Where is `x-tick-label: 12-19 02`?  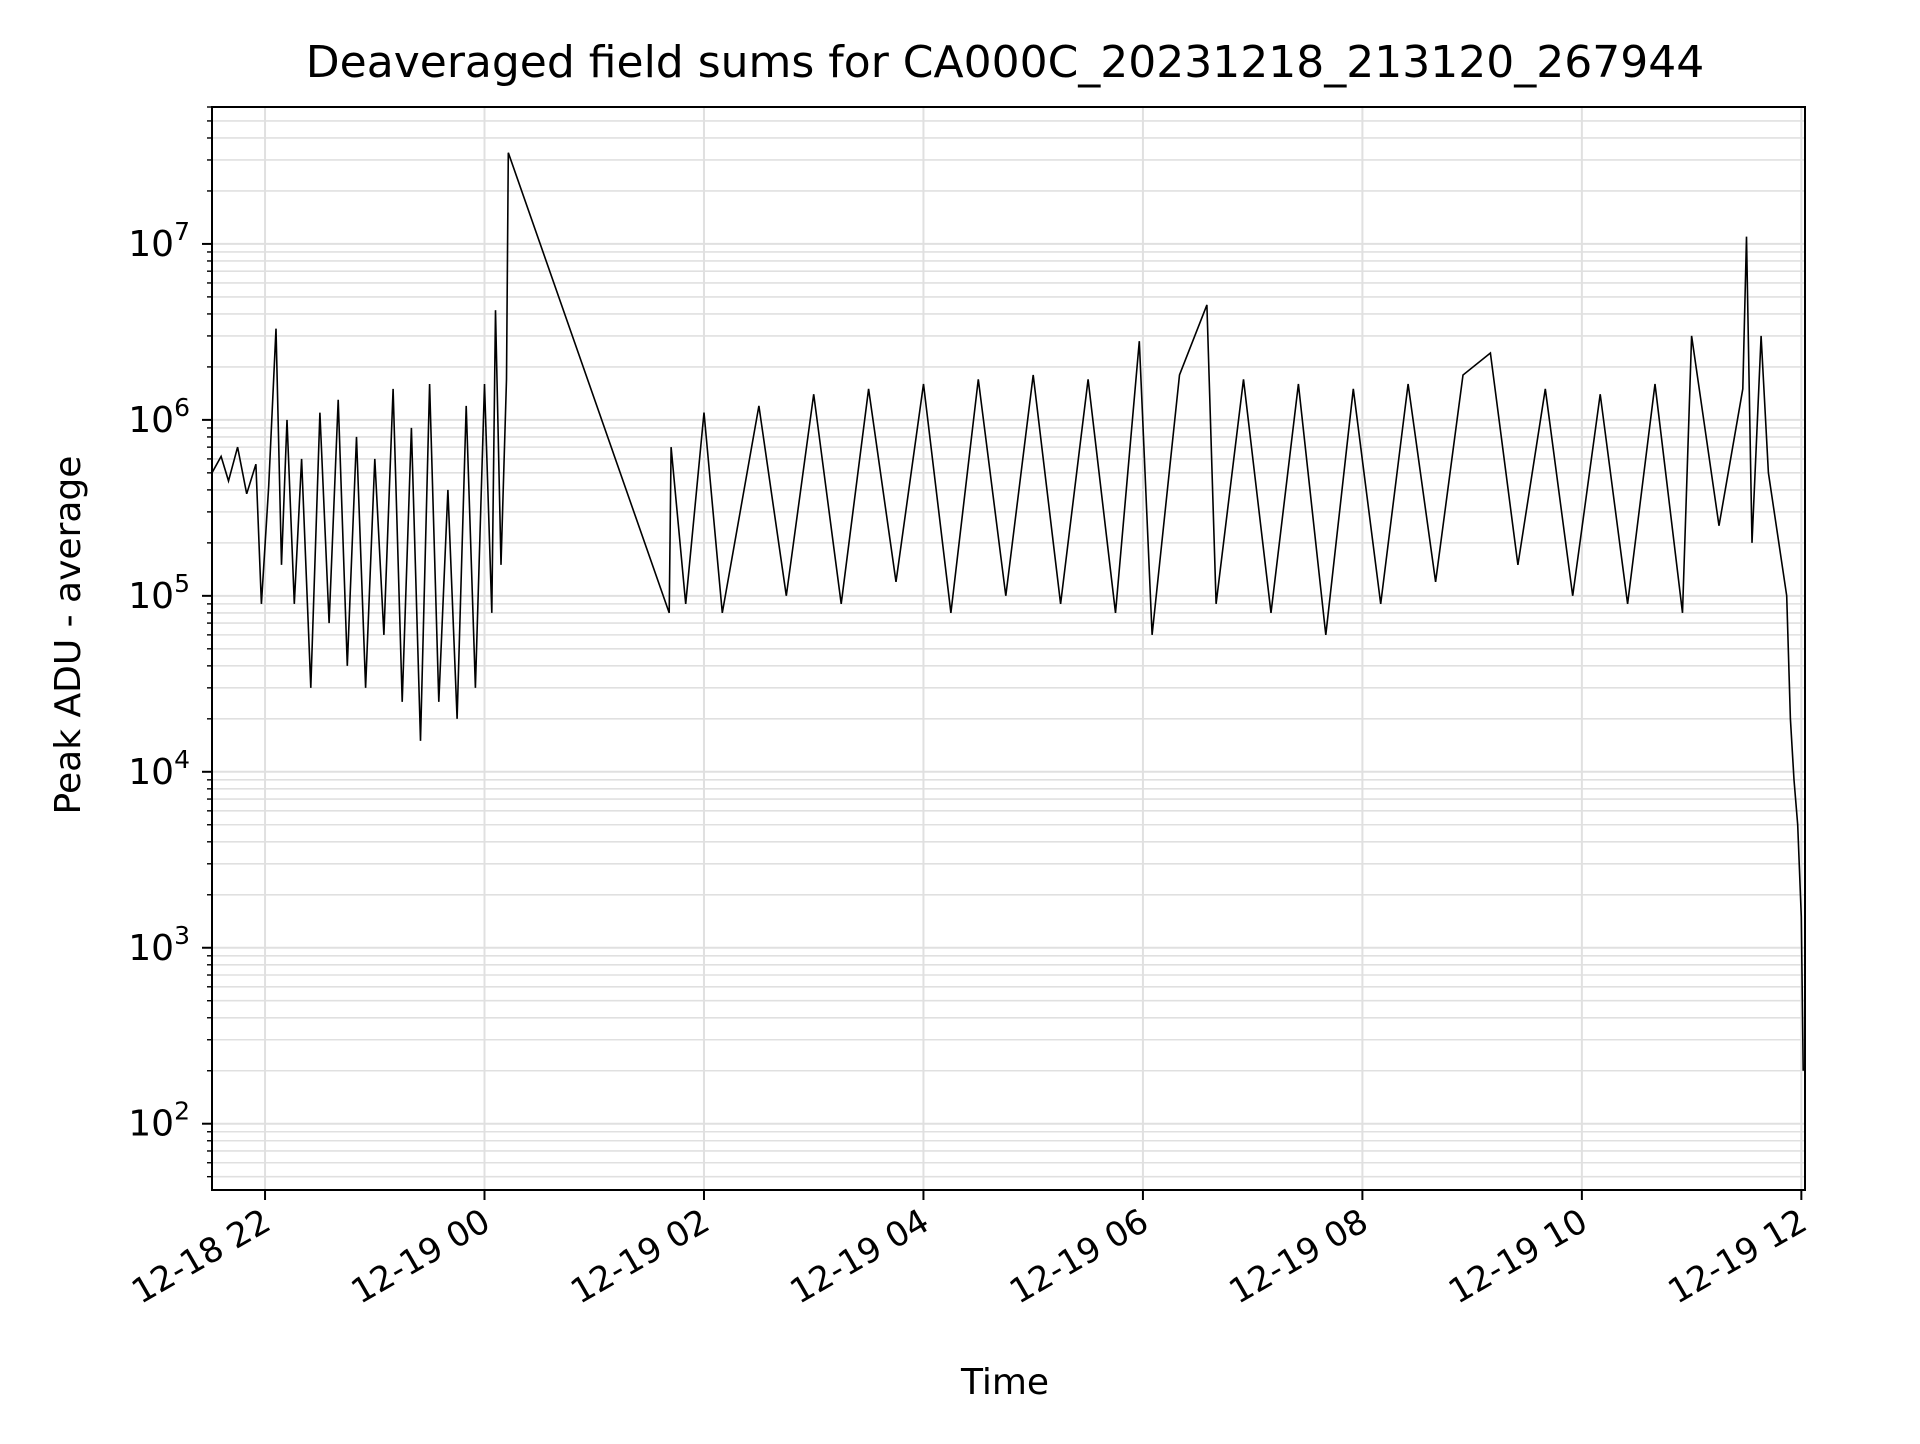
x-tick-label: 12-19 02 is located at coordinates (640, 1256).